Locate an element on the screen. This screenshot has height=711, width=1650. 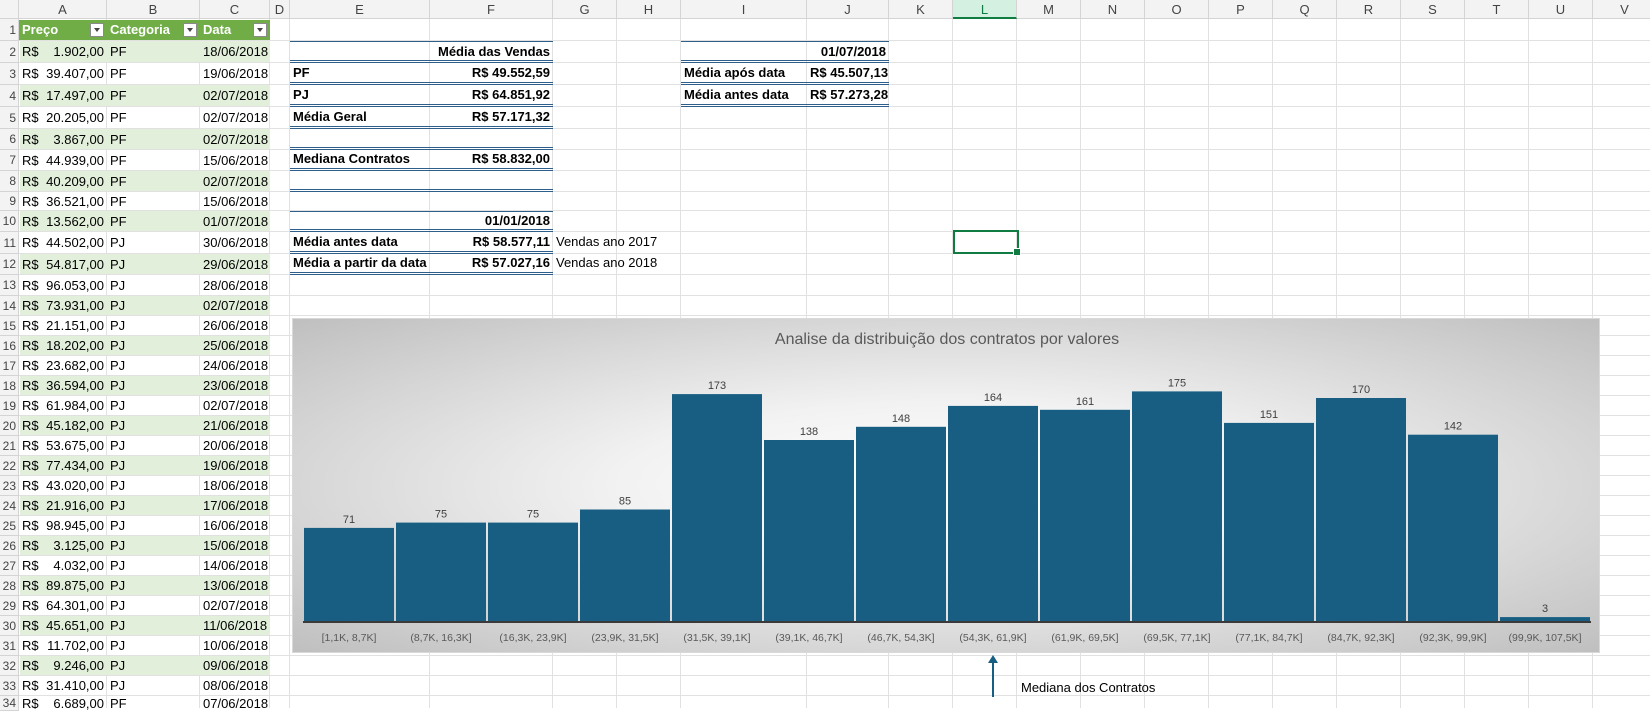
row-header-6: 6 is located at coordinates (9, 139).